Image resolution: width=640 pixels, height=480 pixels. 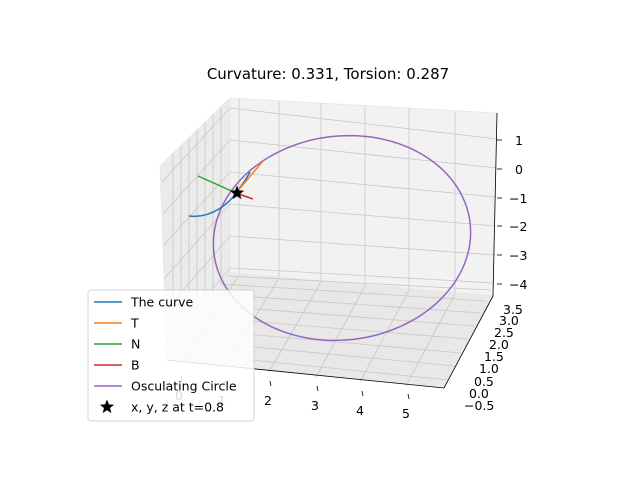 What do you see at coordinates (268, 400) in the screenshot?
I see `x-tick-label: 2` at bounding box center [268, 400].